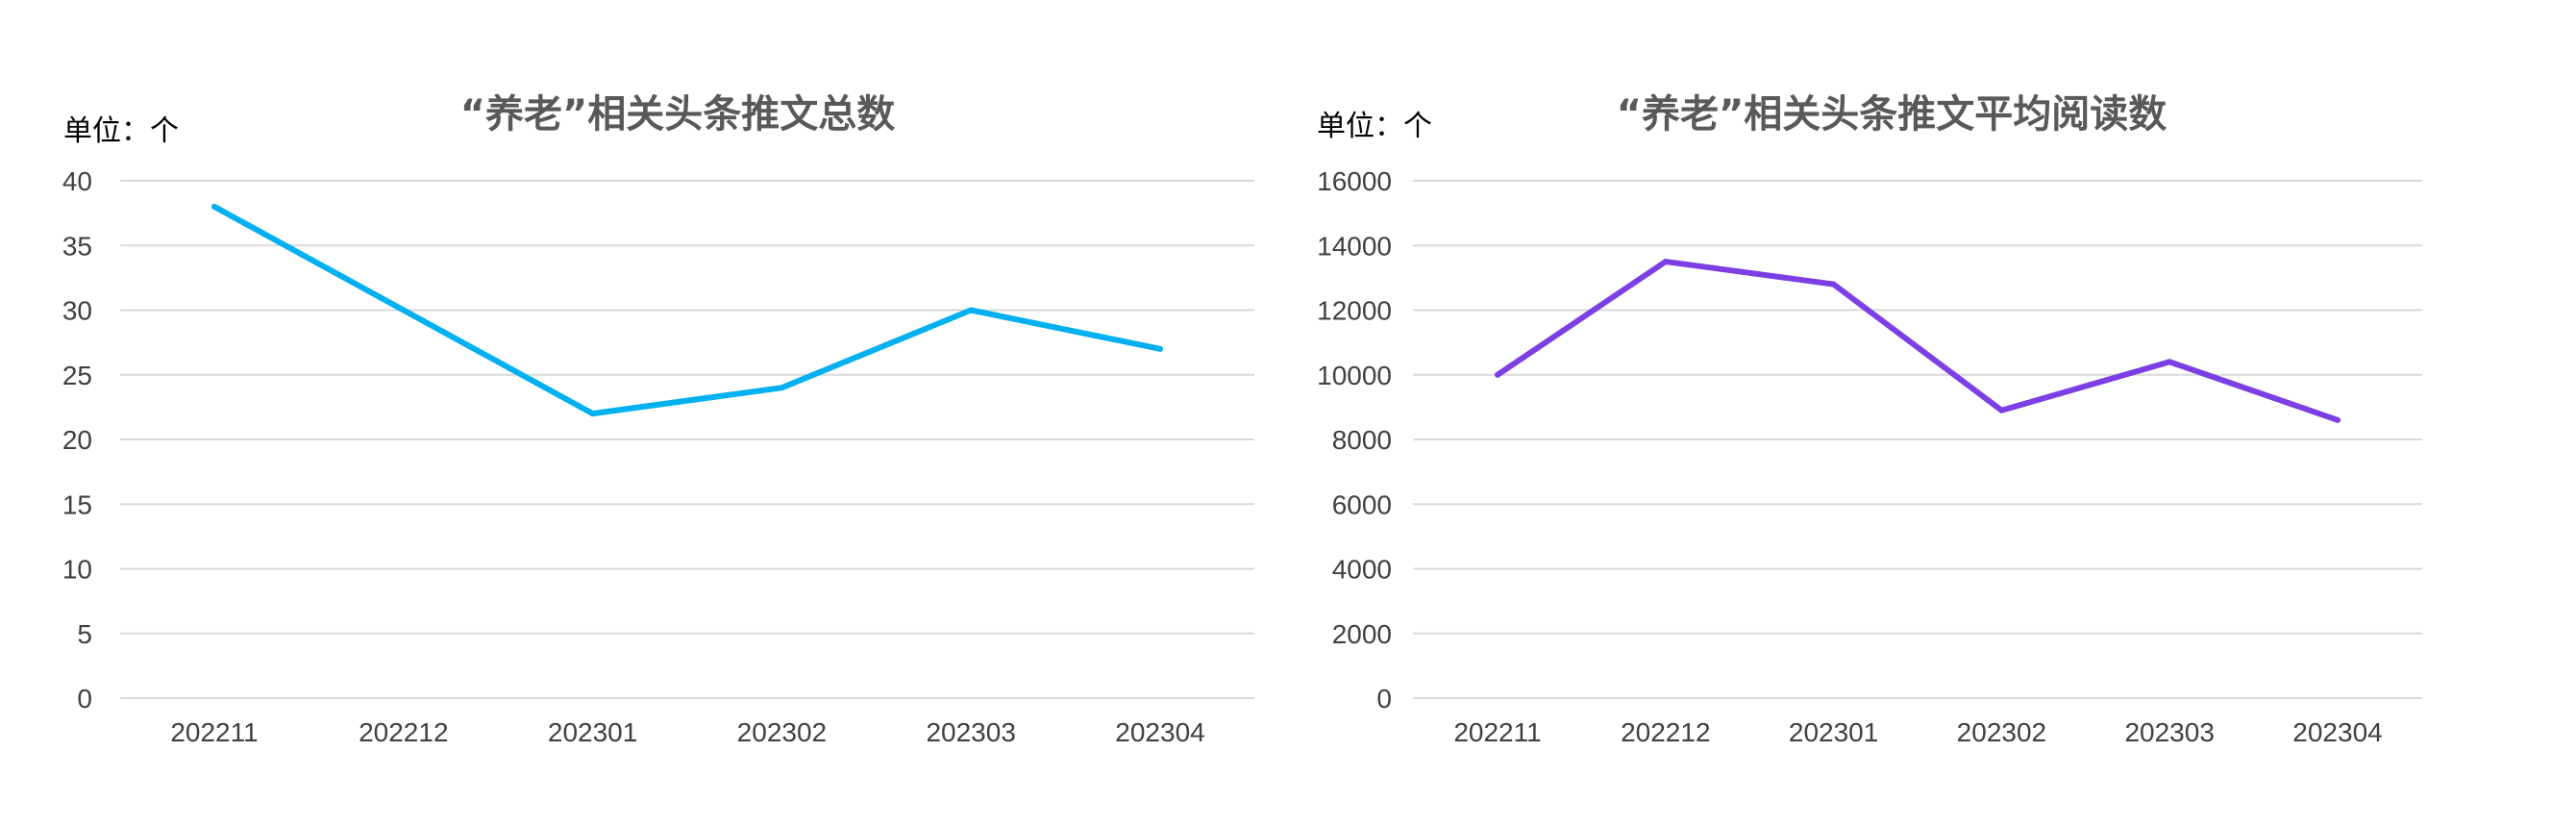 This screenshot has height=827, width=2576. I want to click on y-tick-label: 5, so click(84, 634).